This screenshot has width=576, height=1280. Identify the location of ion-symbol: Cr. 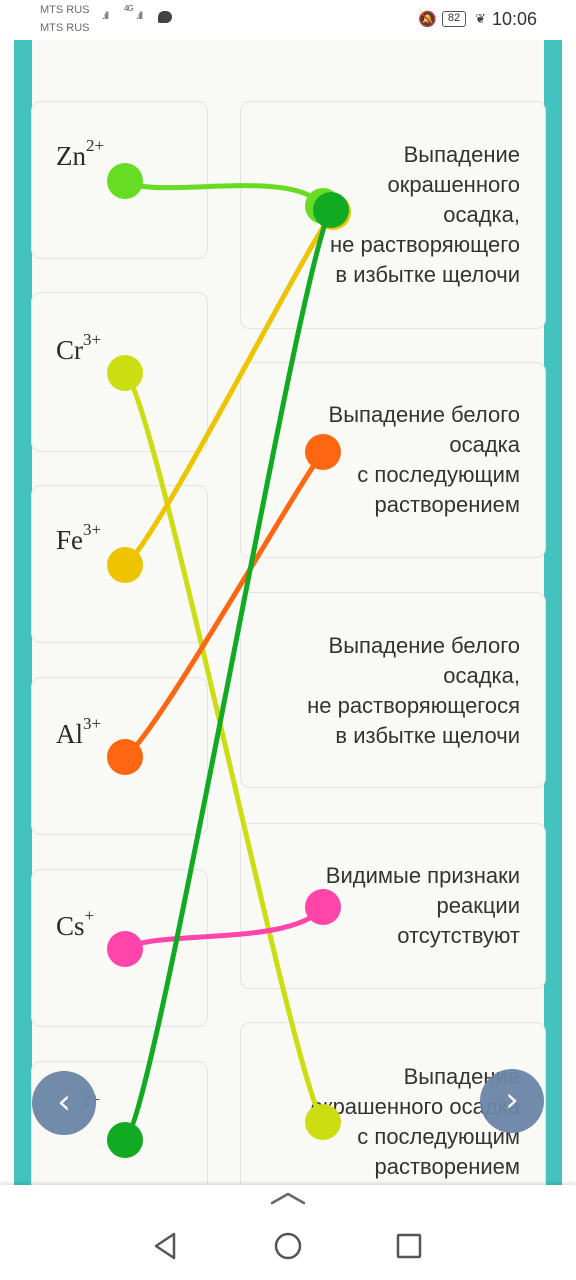
(69, 350).